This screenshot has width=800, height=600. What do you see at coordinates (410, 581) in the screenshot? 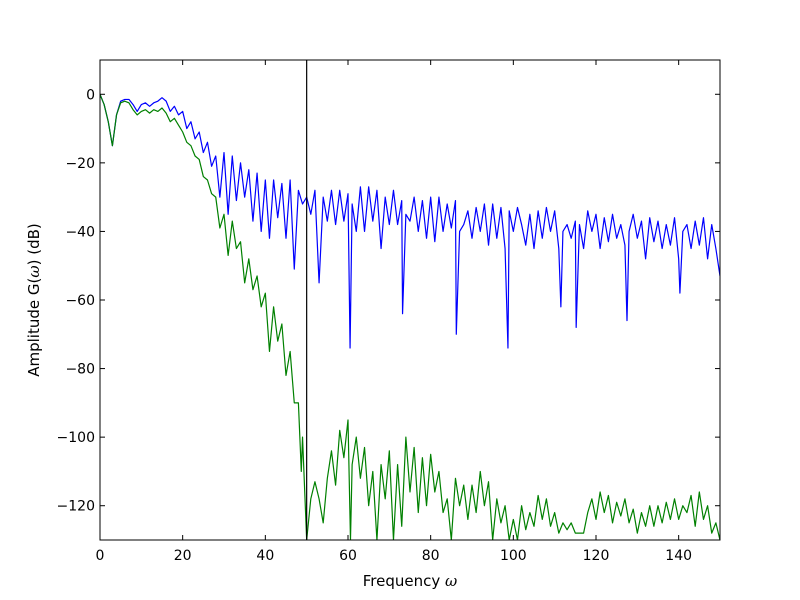
I see `x-axis-label: Frequency ω` at bounding box center [410, 581].